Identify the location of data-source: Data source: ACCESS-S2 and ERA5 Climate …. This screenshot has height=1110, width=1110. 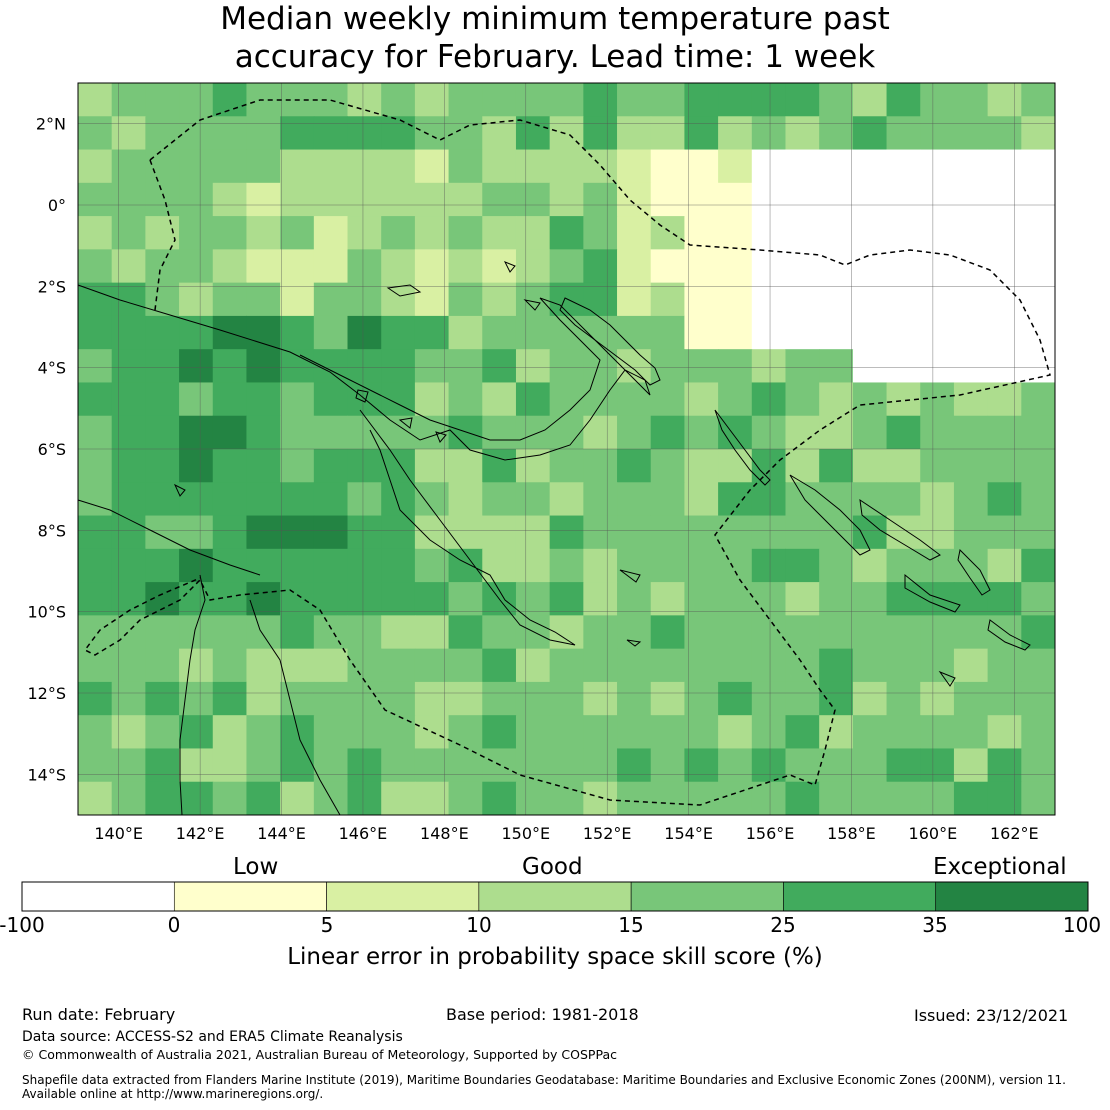
(212, 1037).